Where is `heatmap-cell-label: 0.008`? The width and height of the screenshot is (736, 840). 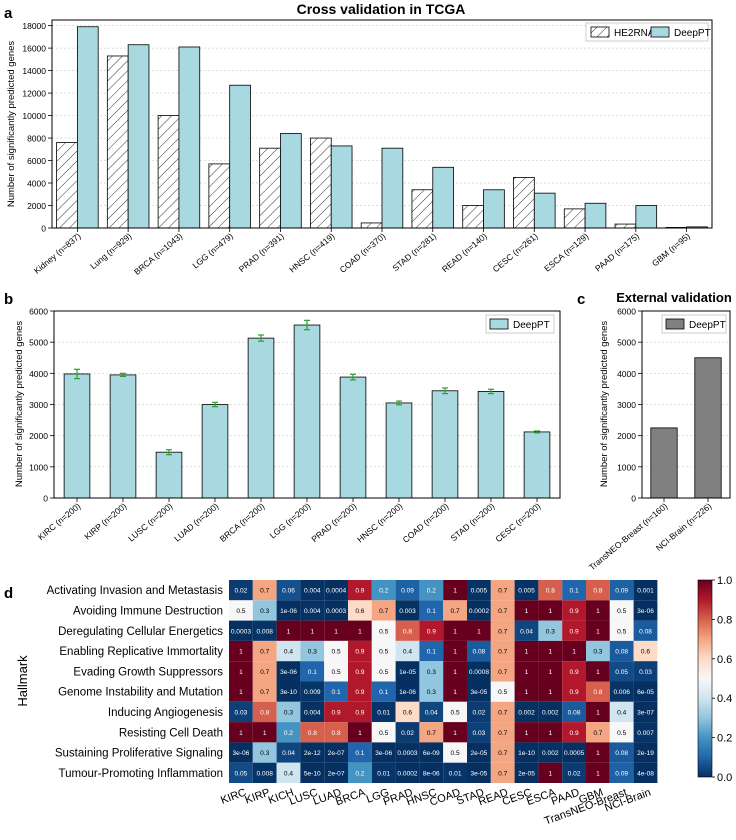
heatmap-cell-label: 0.008 is located at coordinates (264, 631).